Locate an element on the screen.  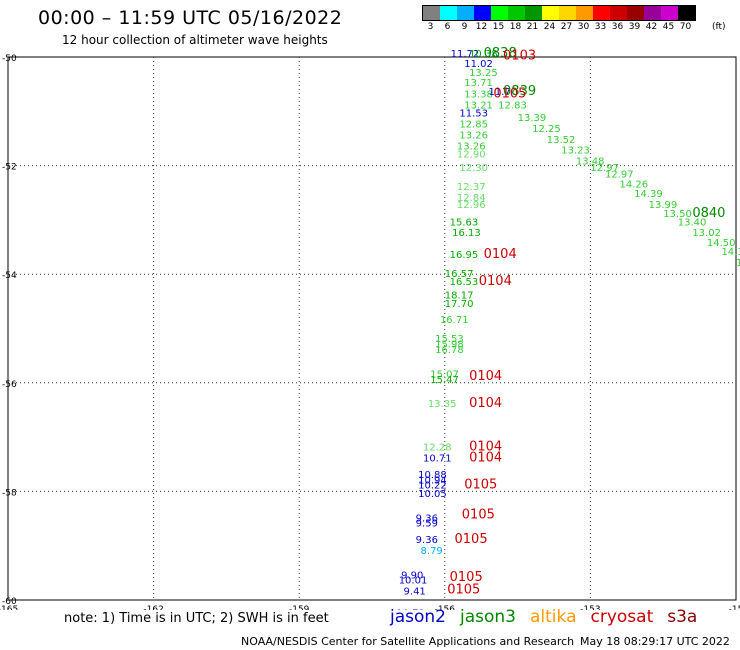
wave-height-label: 13.21 is located at coordinates (478, 106).